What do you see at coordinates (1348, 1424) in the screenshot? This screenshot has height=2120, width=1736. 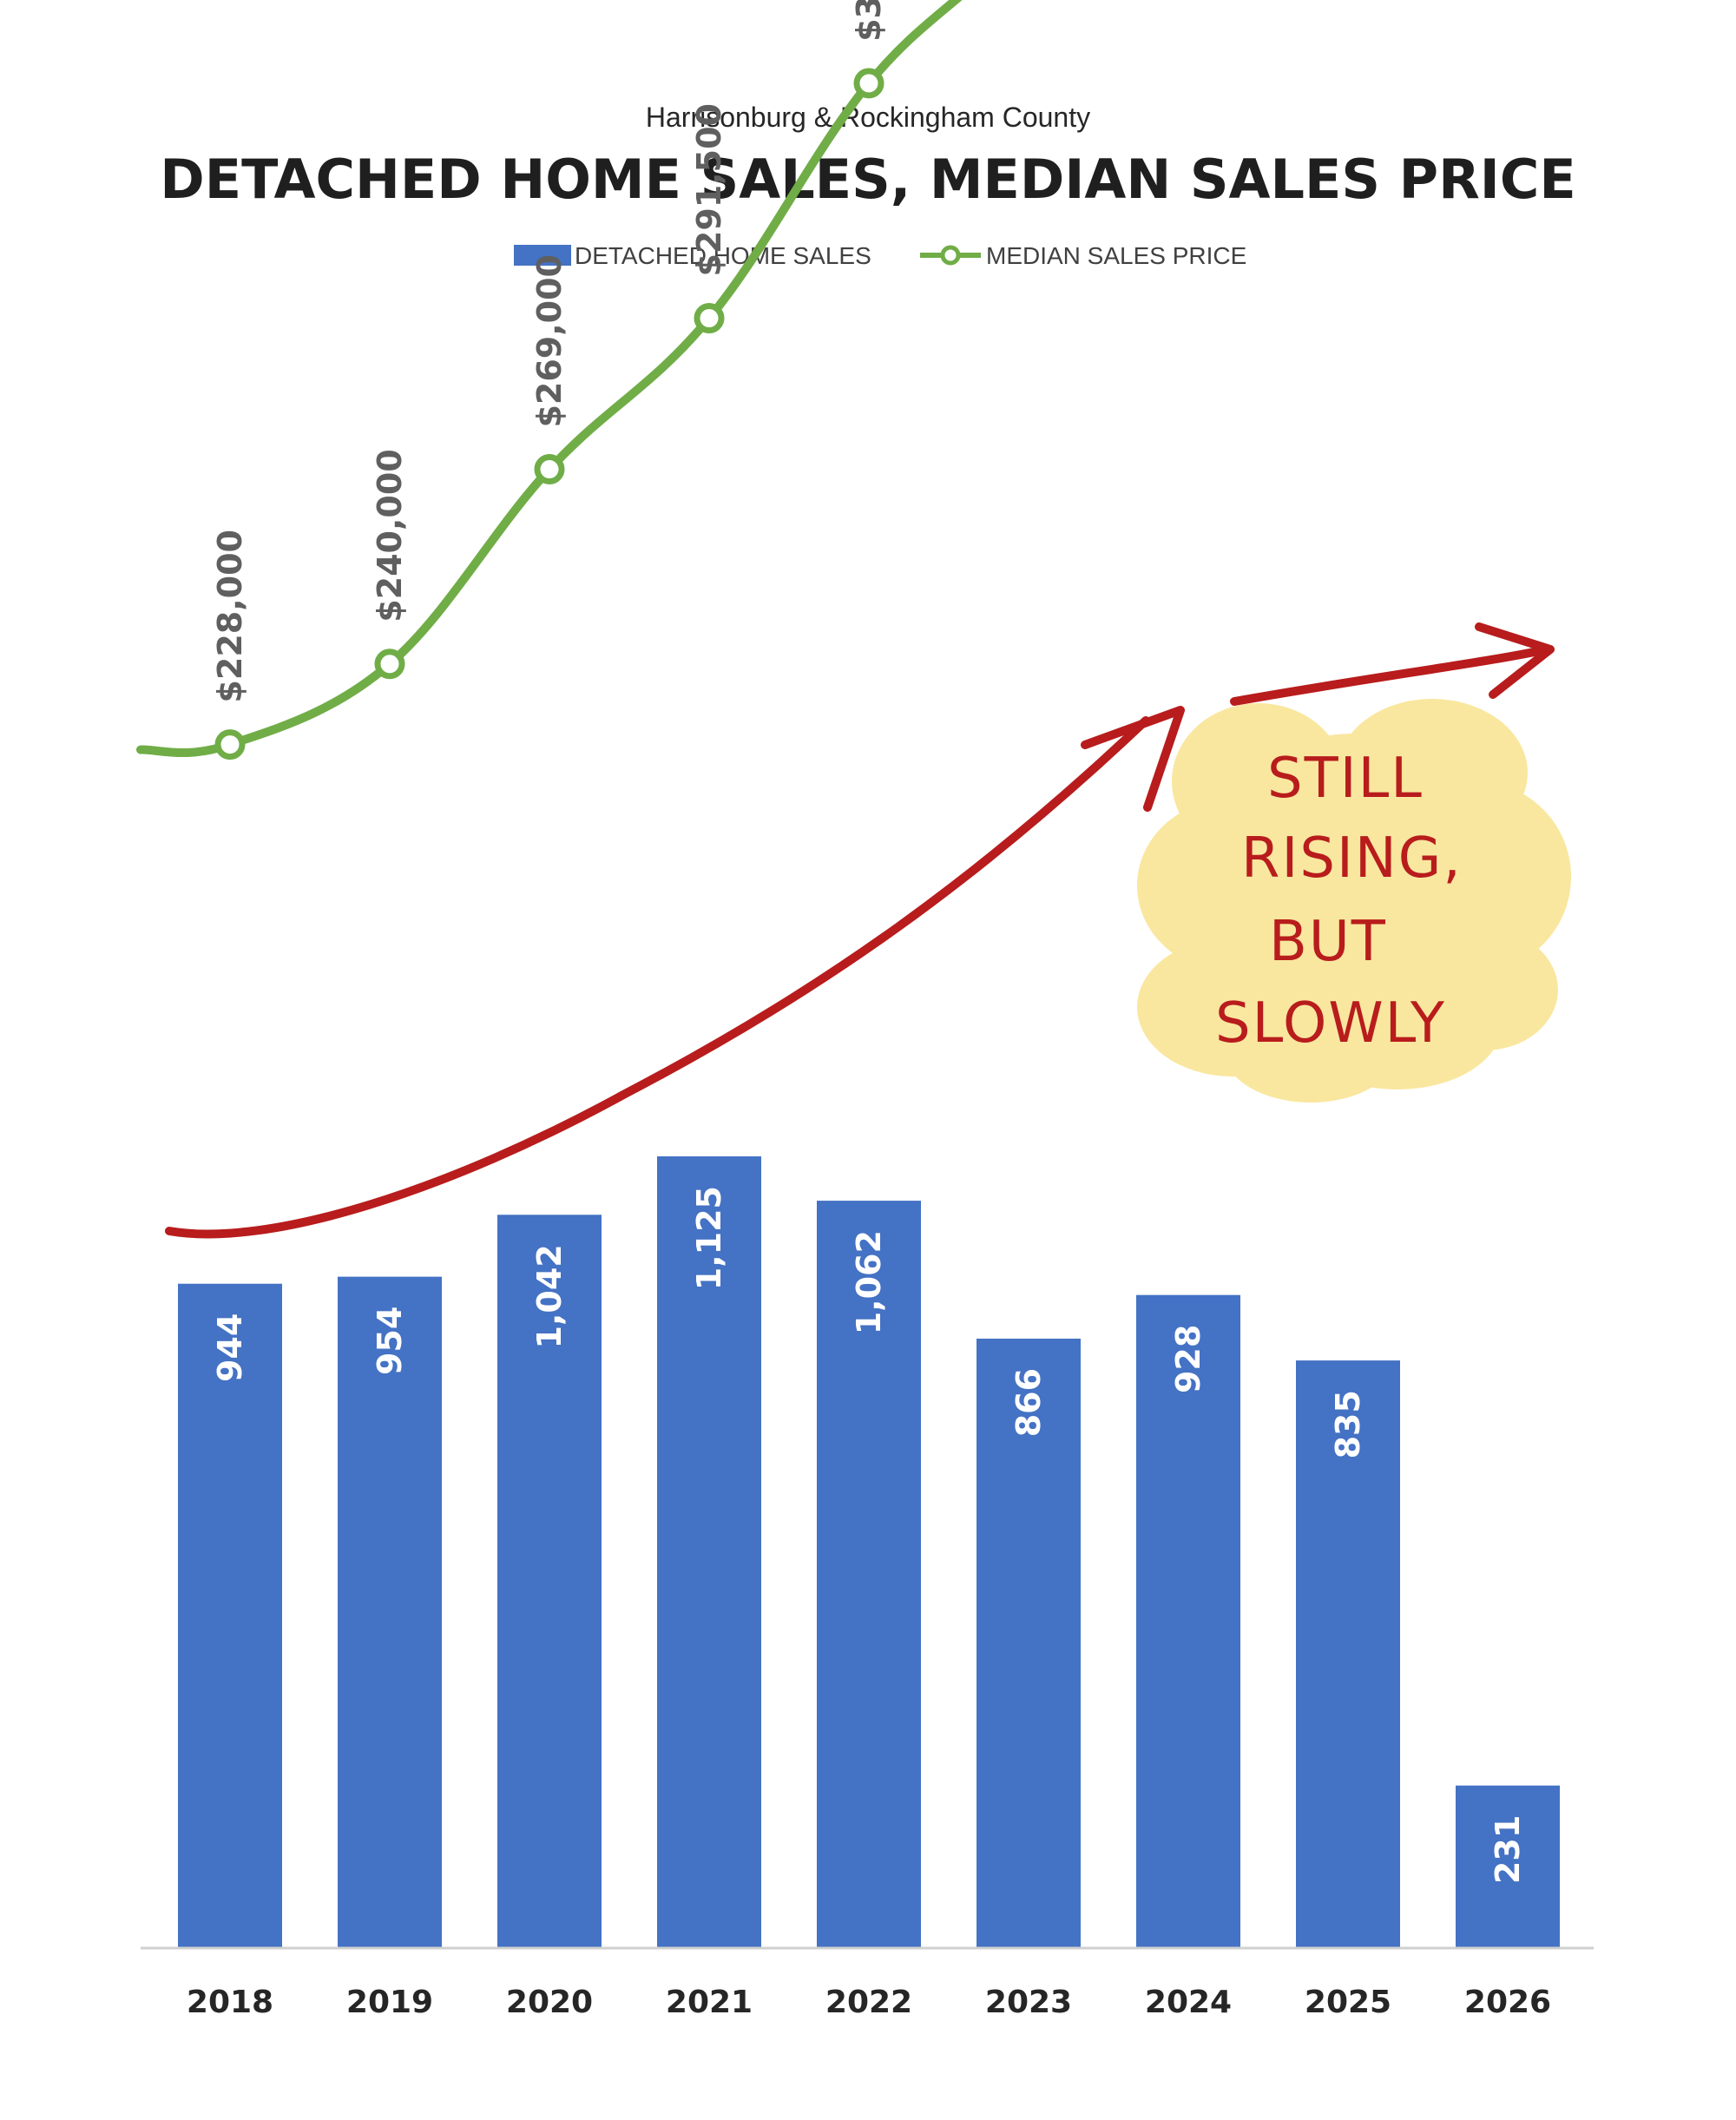 I see `bar-value-label-2025: 835` at bounding box center [1348, 1424].